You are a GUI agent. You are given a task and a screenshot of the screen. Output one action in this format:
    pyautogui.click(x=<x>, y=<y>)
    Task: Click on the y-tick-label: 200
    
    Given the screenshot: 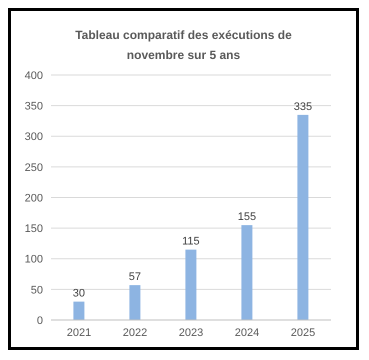 What is the action you would take?
    pyautogui.click(x=33, y=198)
    